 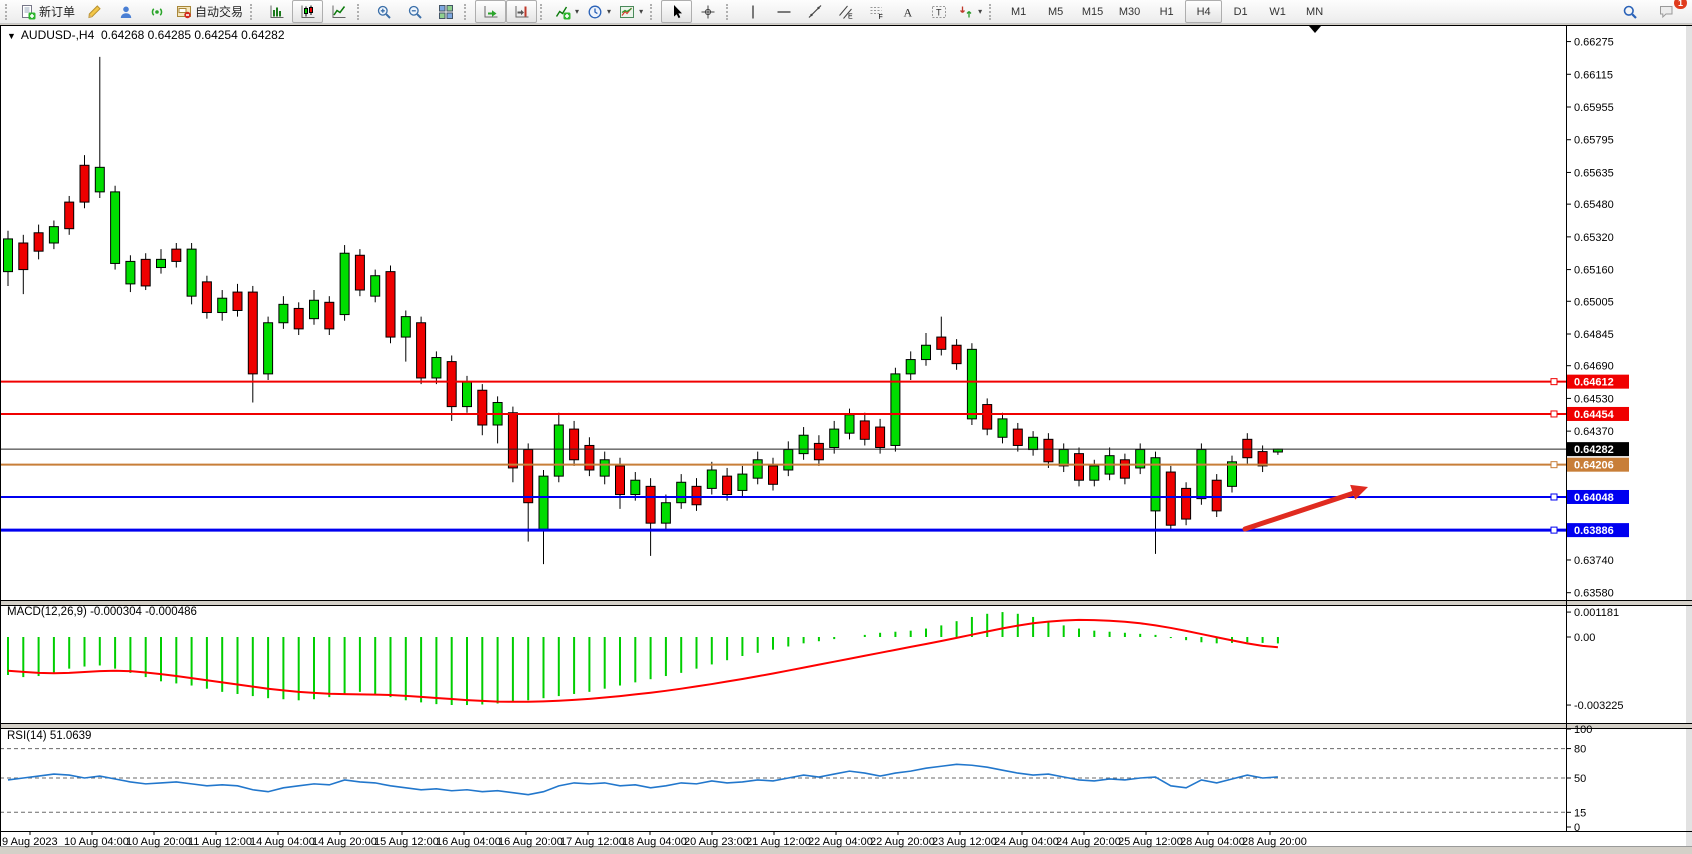 What do you see at coordinates (1594, 399) in the screenshot?
I see `price-tick-label: 0.64530` at bounding box center [1594, 399].